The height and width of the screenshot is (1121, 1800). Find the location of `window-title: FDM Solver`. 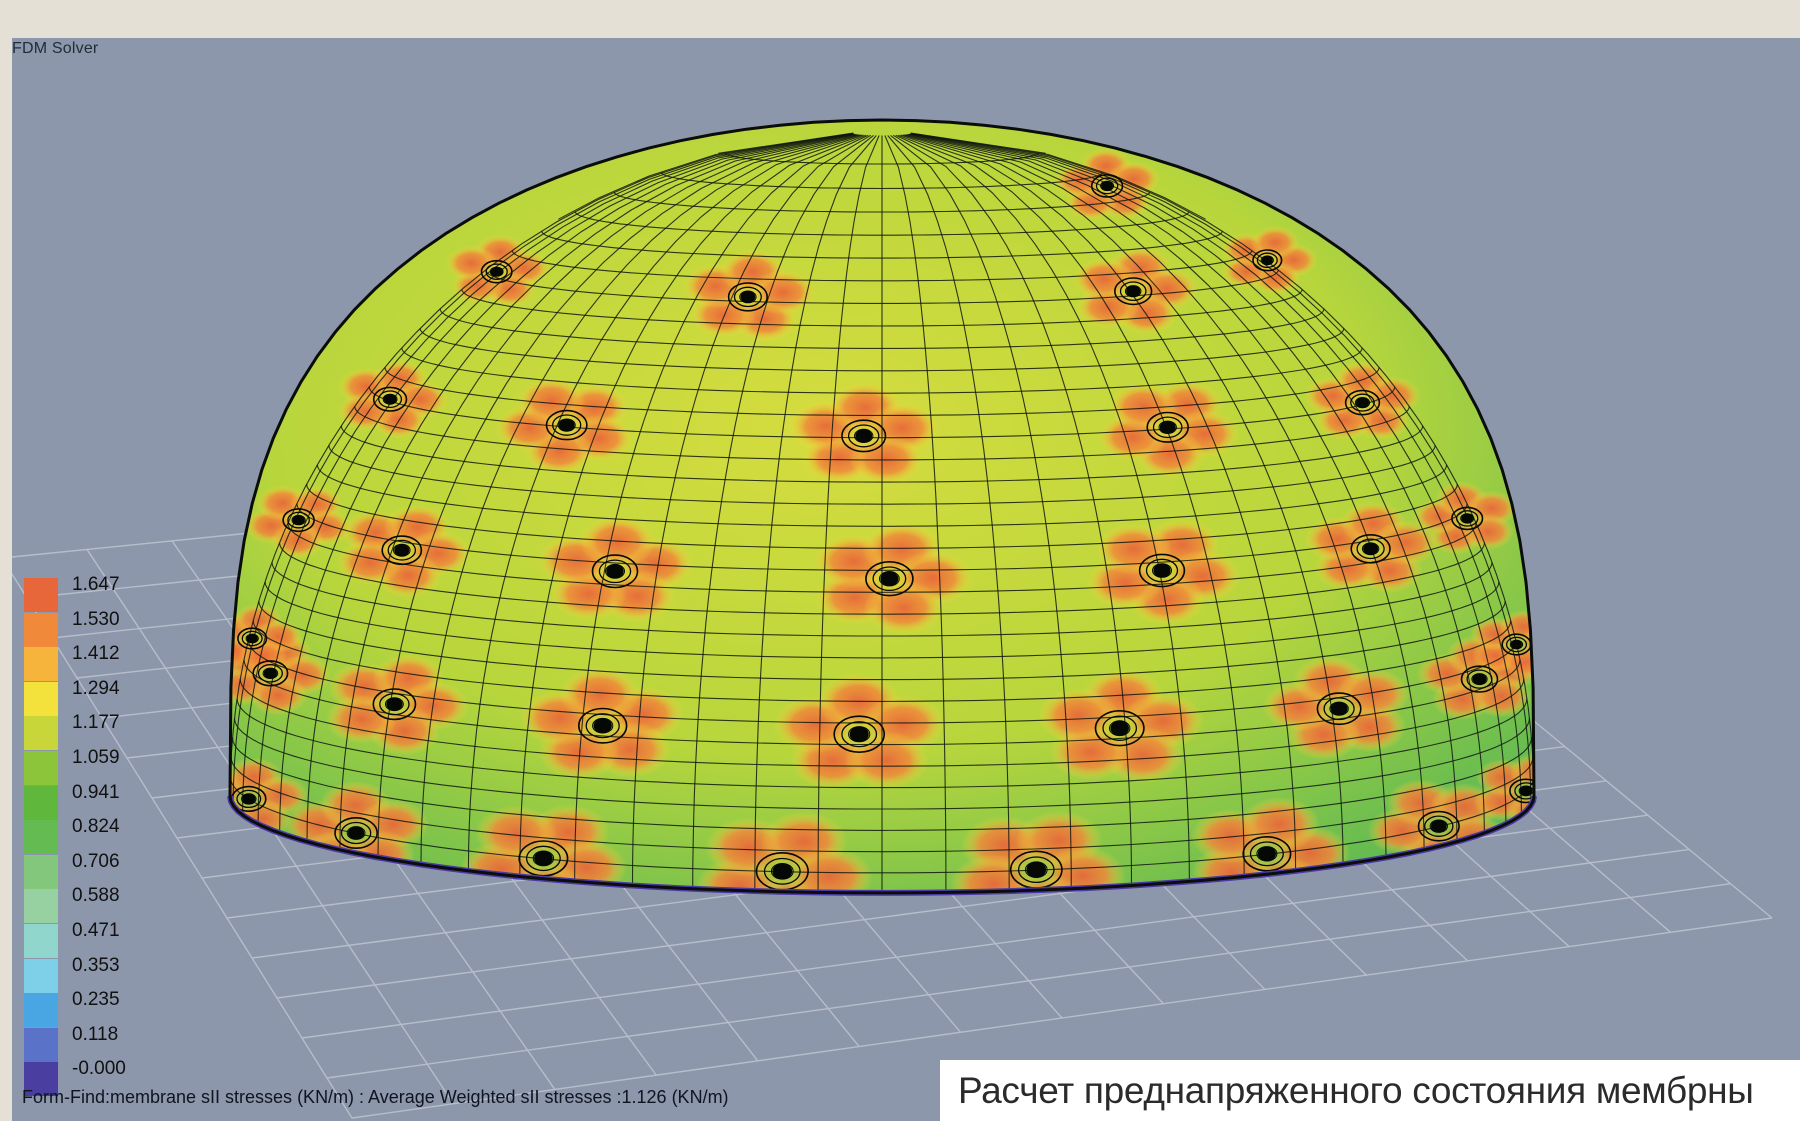

window-title: FDM Solver is located at coordinates (55, 48).